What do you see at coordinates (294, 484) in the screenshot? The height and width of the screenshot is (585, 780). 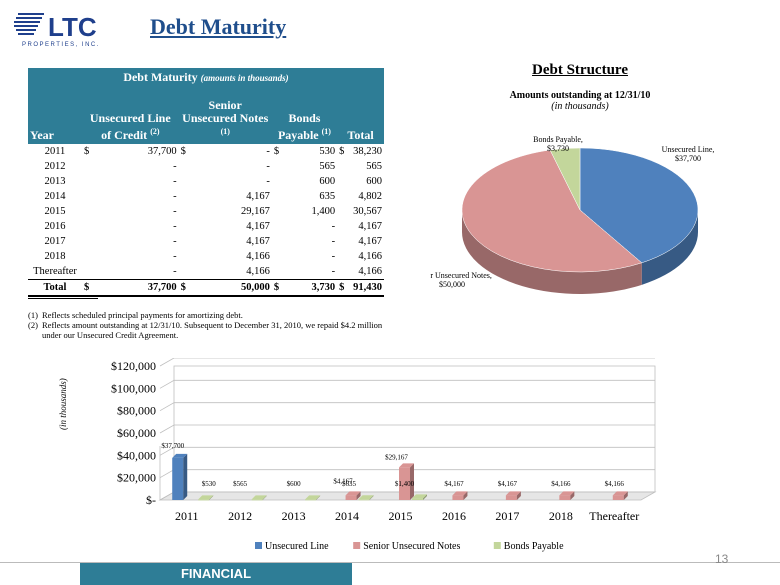 I see `bar-data-label: $600` at bounding box center [294, 484].